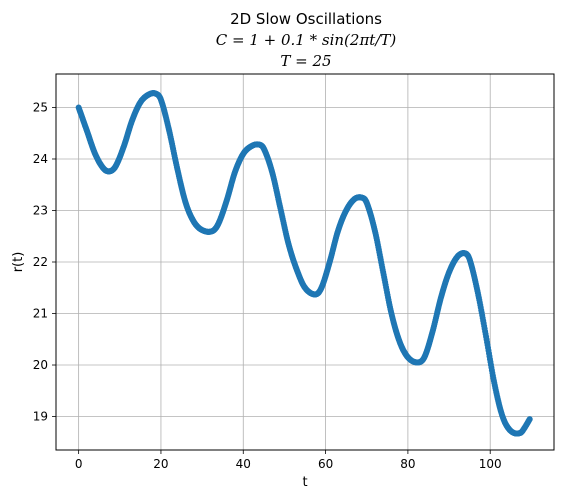 The width and height of the screenshot is (563, 499). I want to click on y-axis-label: r(t), so click(18, 262).